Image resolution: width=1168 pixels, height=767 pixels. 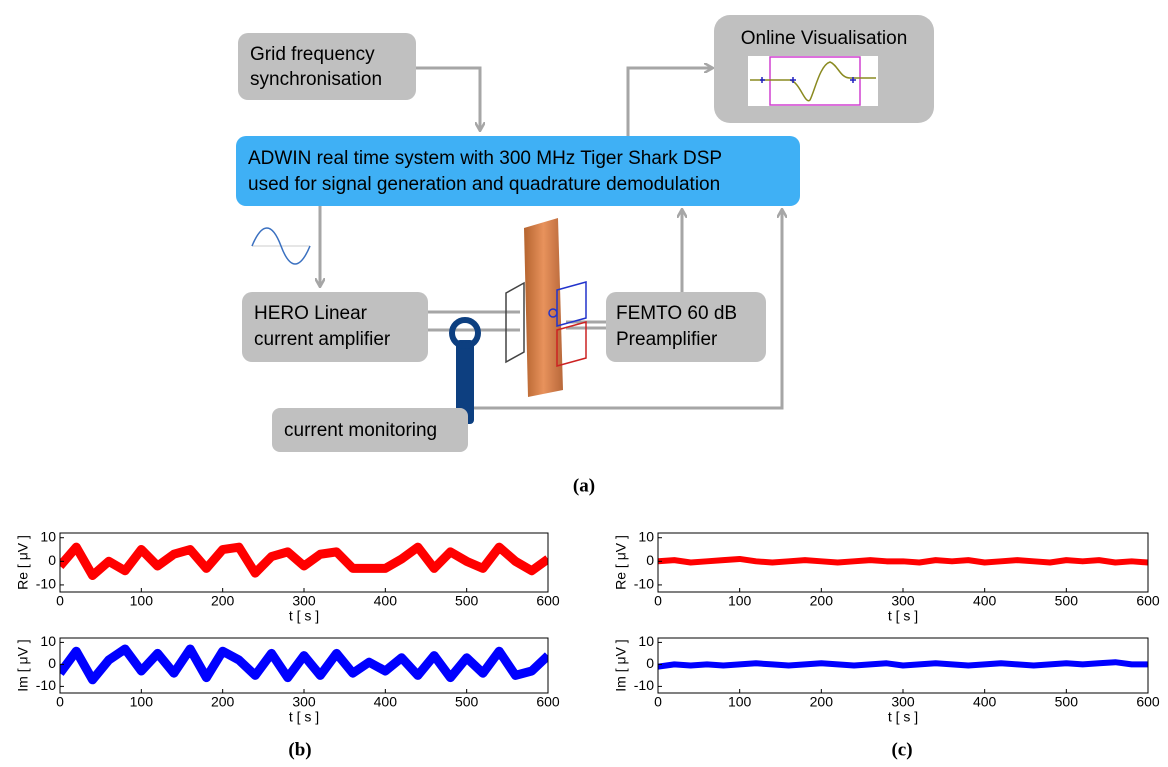 What do you see at coordinates (299, 749) in the screenshot?
I see `panel-label: (b)` at bounding box center [299, 749].